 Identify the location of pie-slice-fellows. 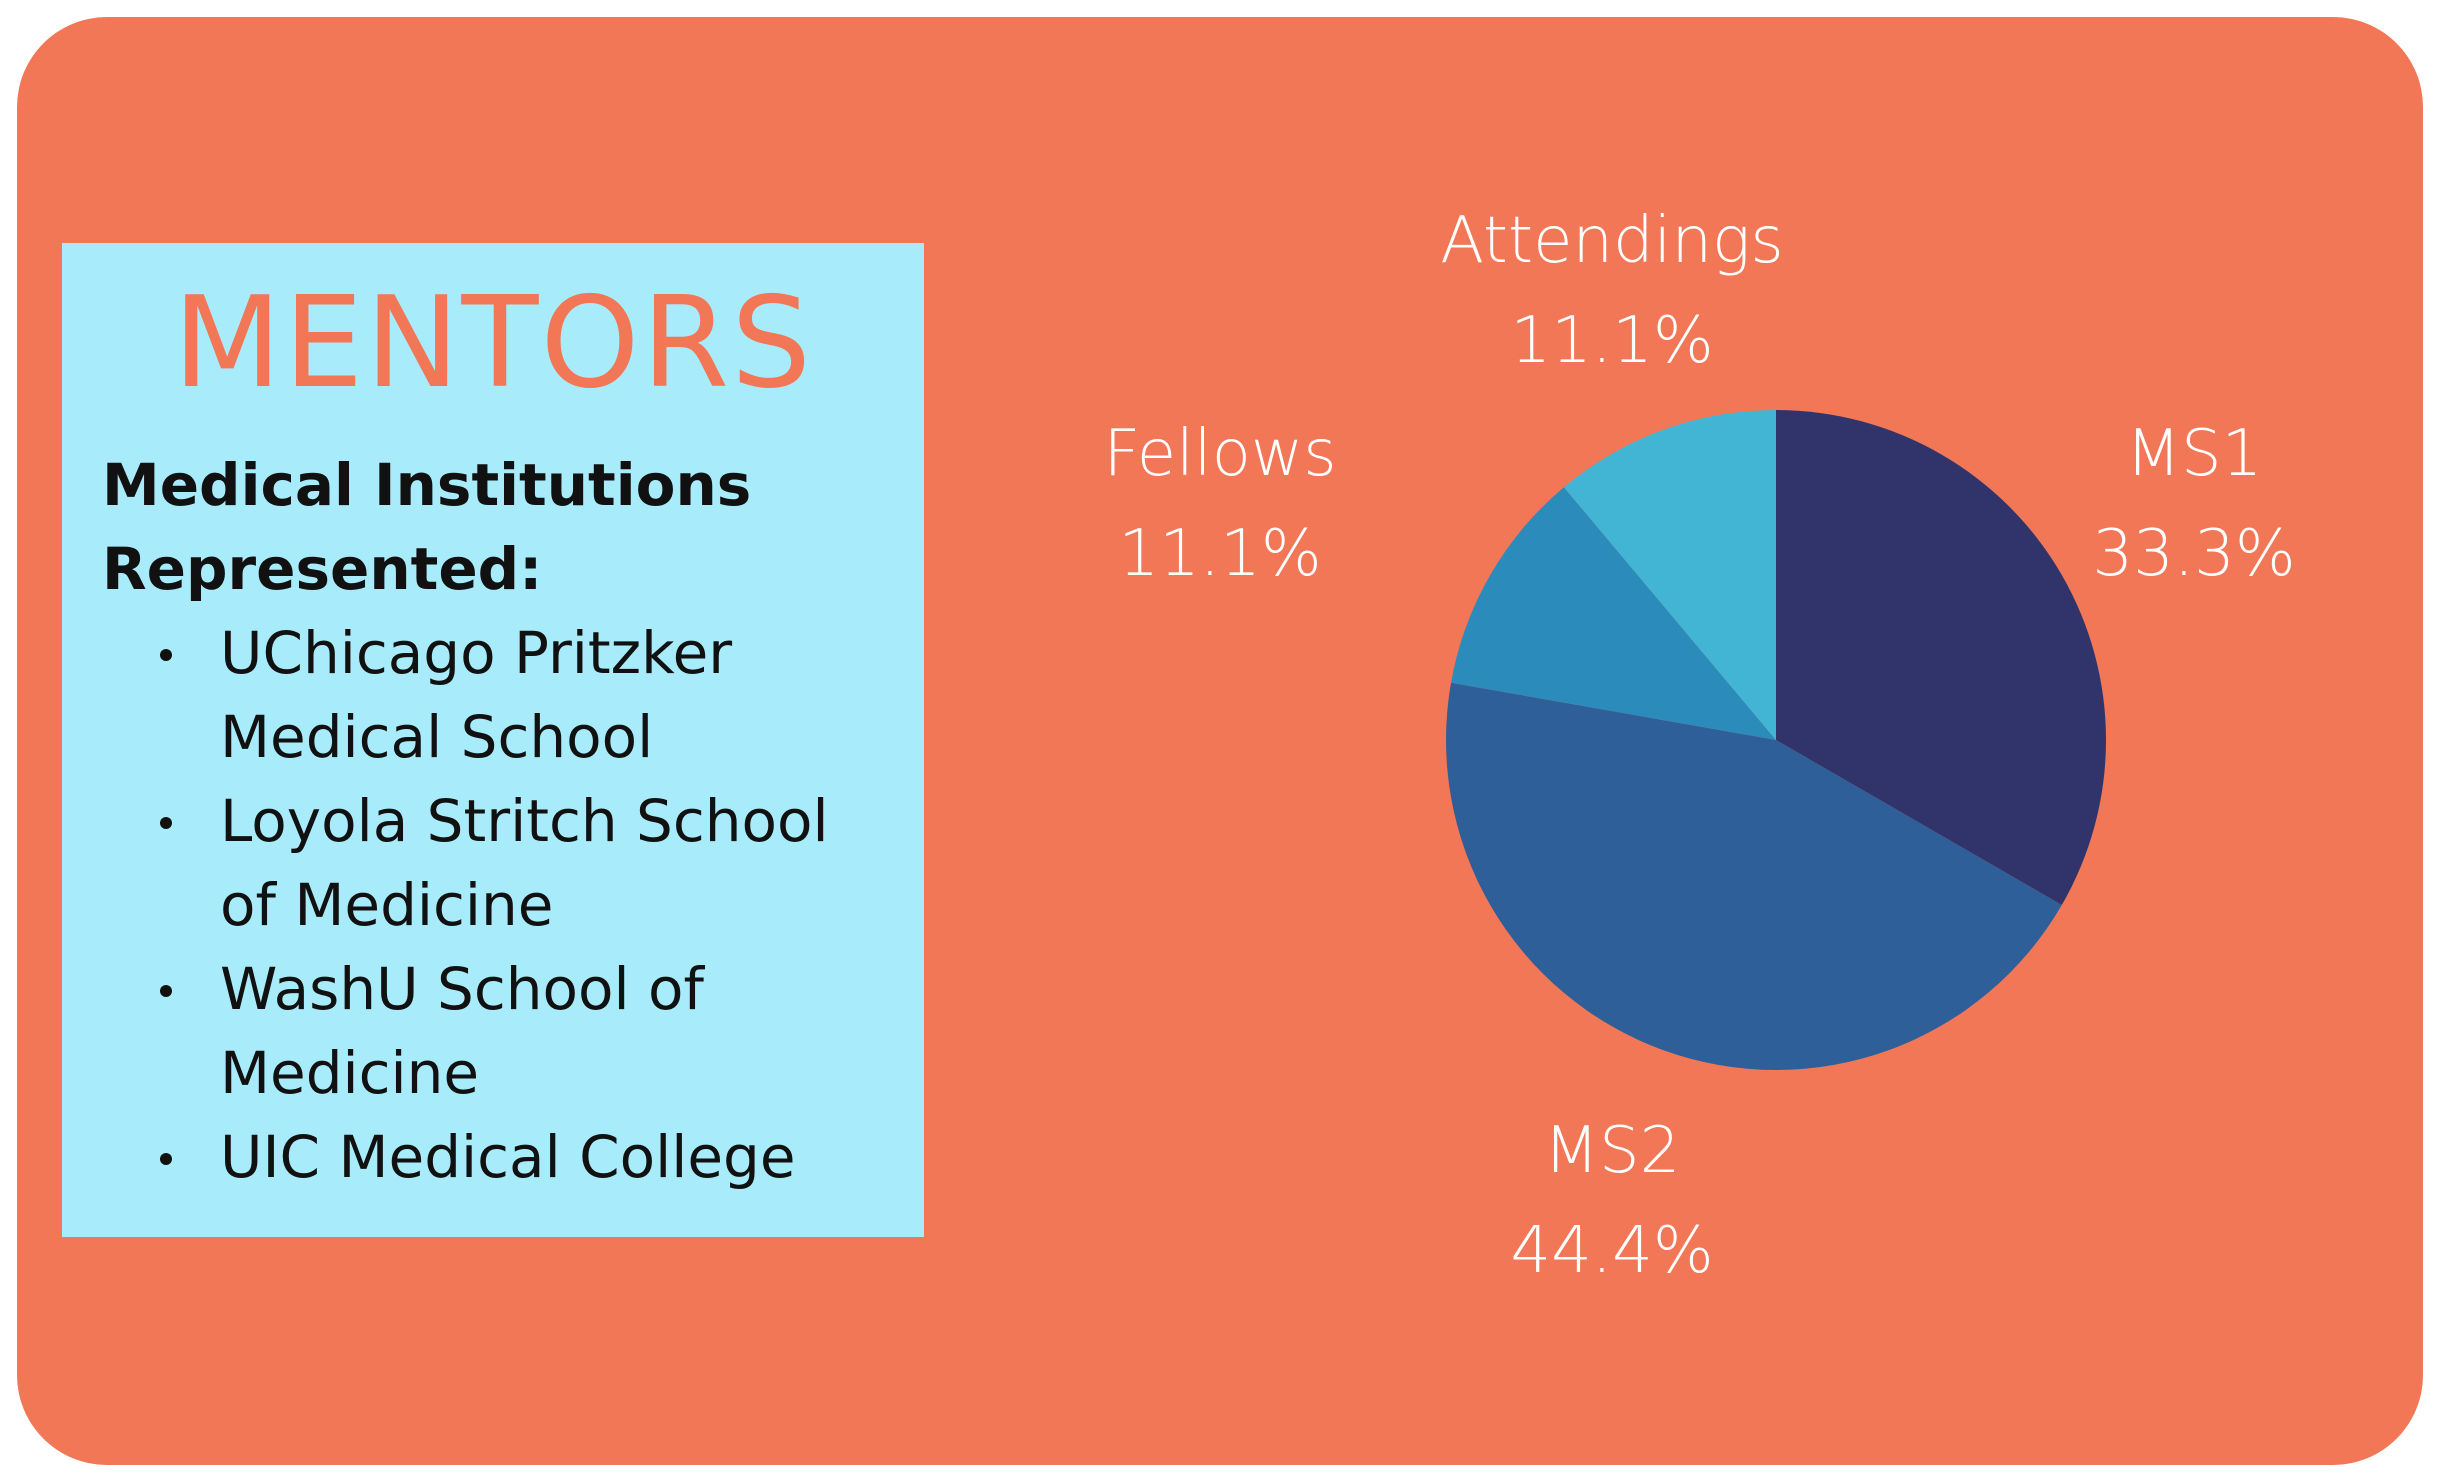
(1613, 613).